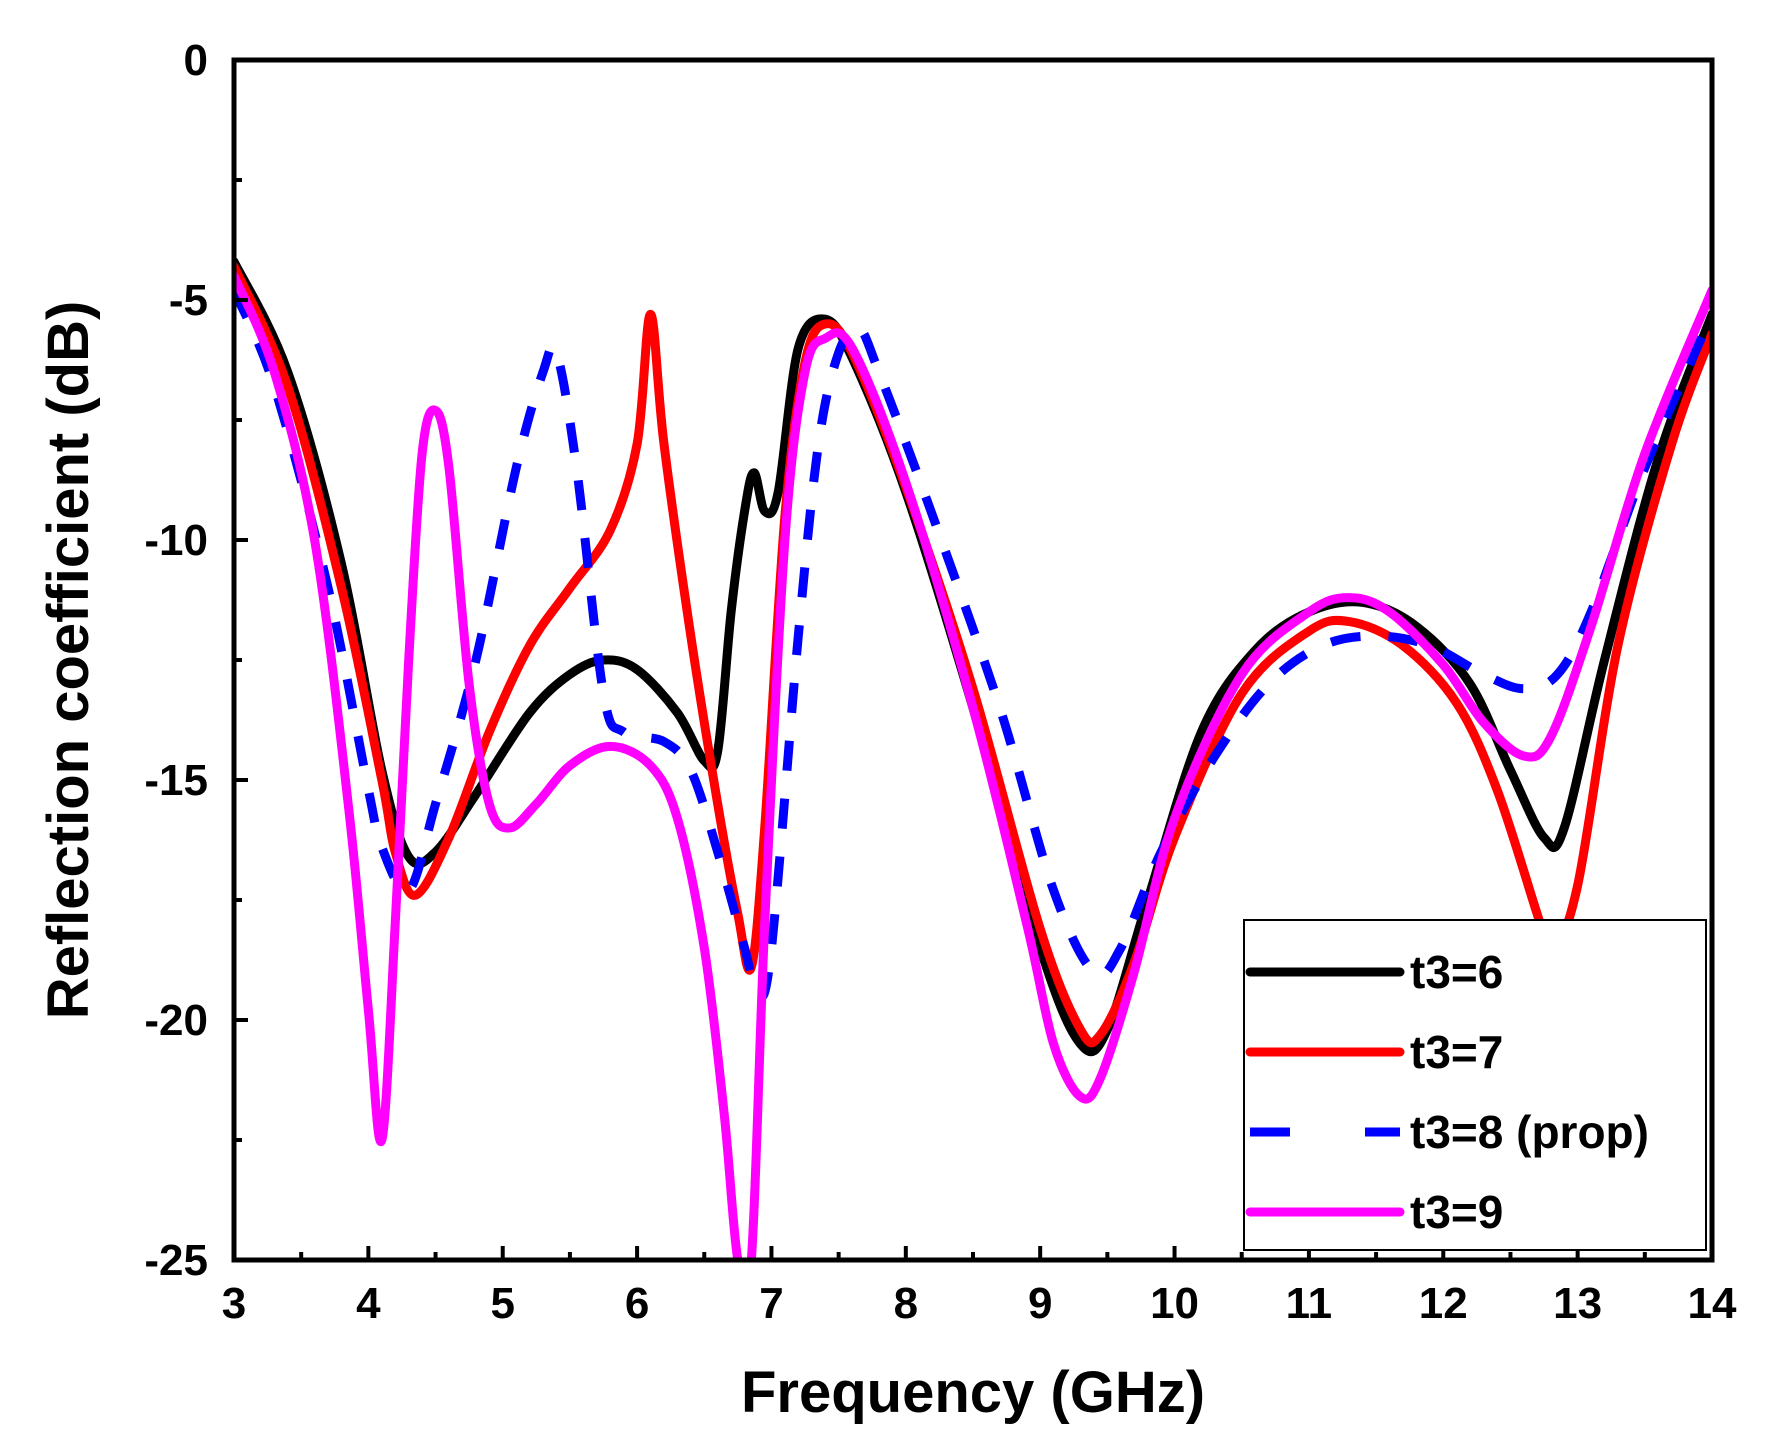 This screenshot has height=1433, width=1783. What do you see at coordinates (1456, 1052) in the screenshot?
I see `legend-label-2: t3=7` at bounding box center [1456, 1052].